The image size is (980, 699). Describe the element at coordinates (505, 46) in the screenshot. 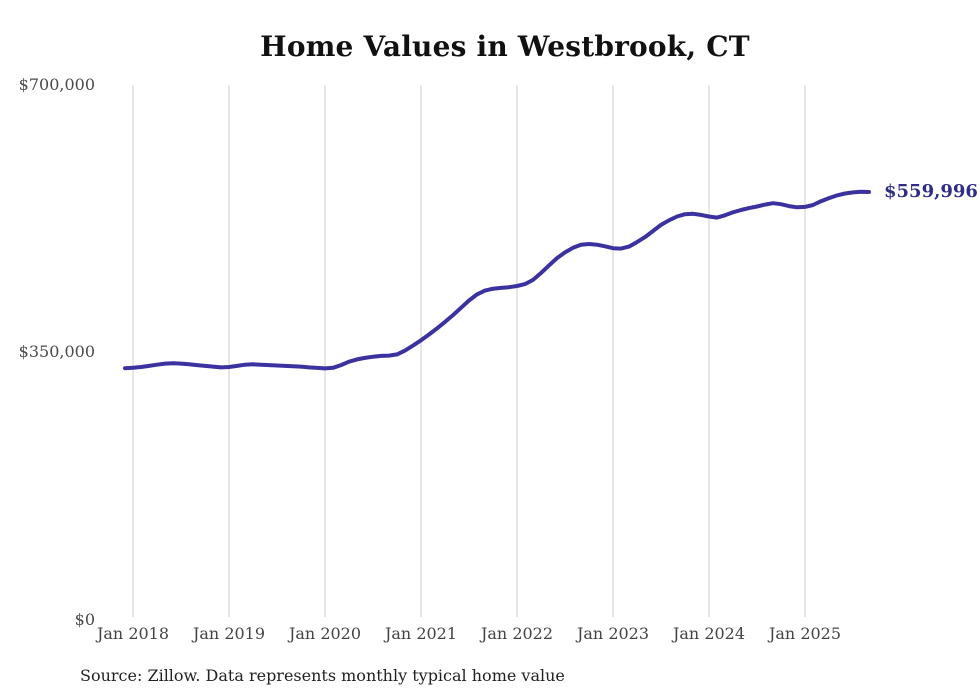

I see `chart-title: Home Values in Westbrook, CT` at that location.